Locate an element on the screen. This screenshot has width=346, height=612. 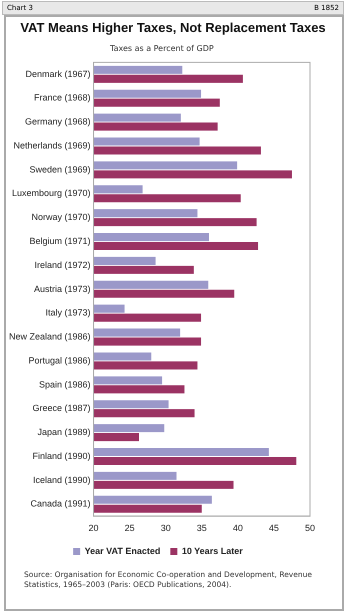
y-tick-label: Portugal (1986) is located at coordinates (59, 360).